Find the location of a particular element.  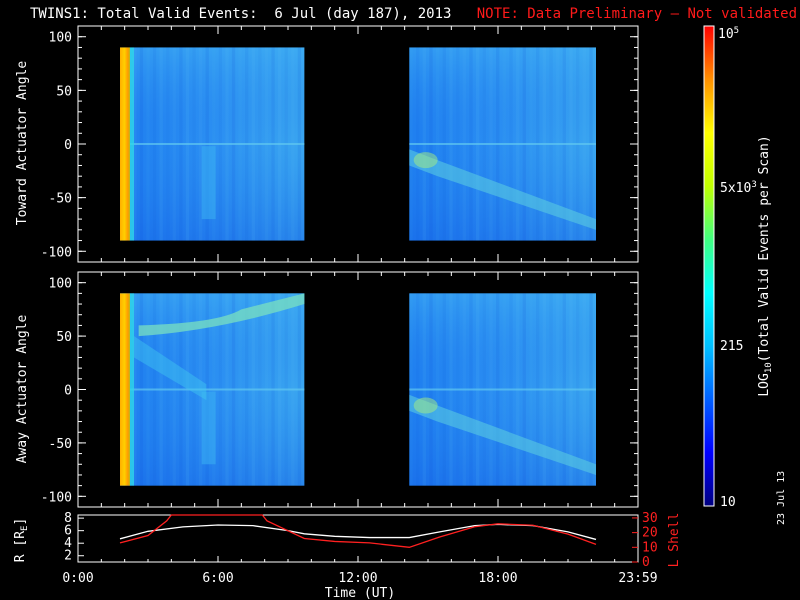

colorbar-tick-10: 10 is located at coordinates (728, 502).